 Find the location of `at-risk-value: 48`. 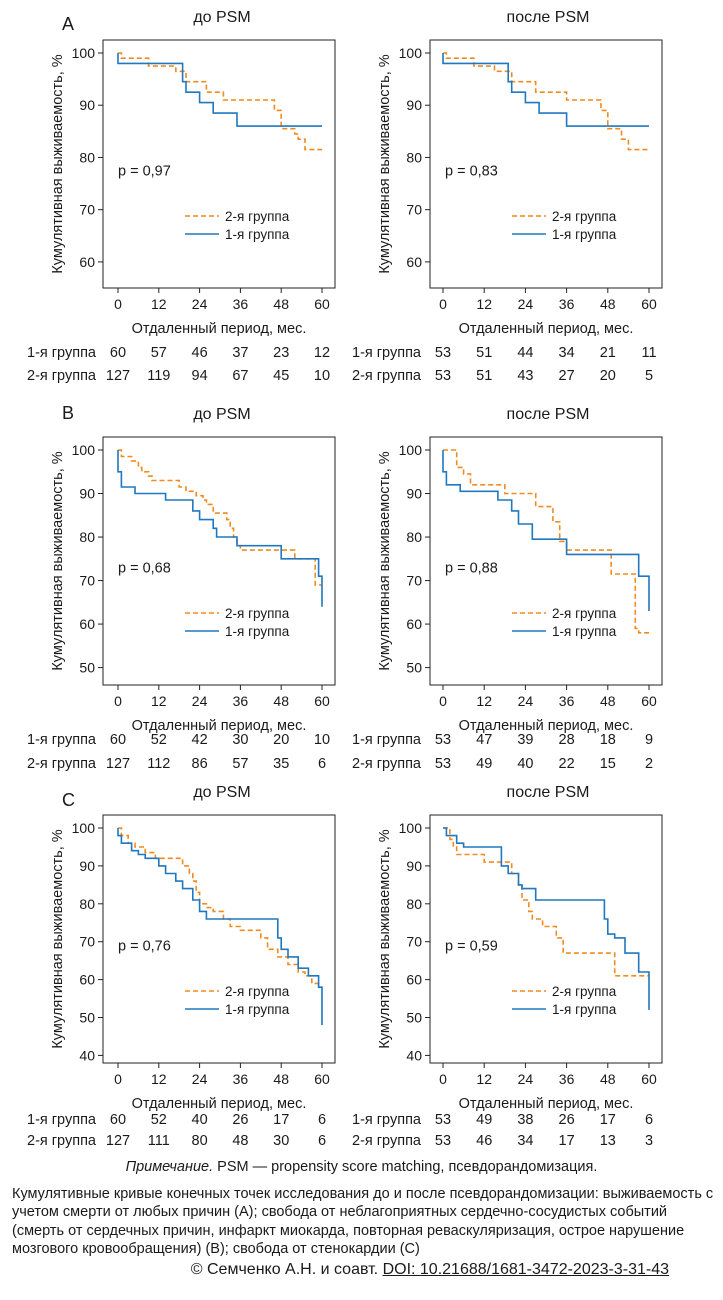

at-risk-value: 48 is located at coordinates (240, 1141).